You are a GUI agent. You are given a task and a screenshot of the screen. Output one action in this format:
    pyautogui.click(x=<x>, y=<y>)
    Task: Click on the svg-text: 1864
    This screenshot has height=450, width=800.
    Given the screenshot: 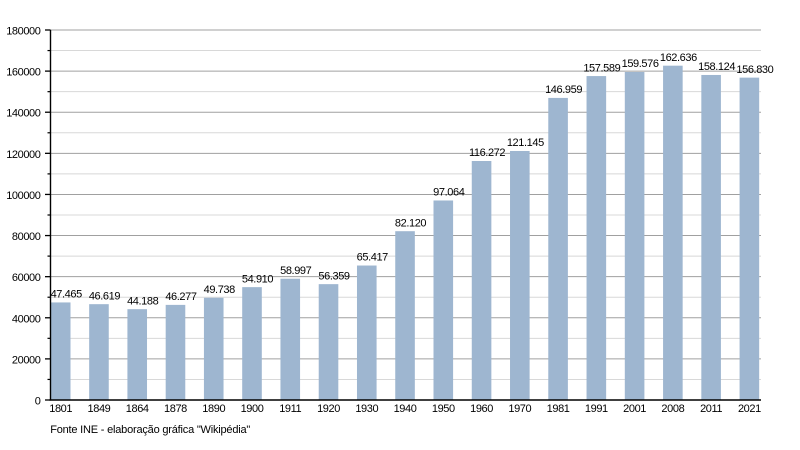 What is the action you would take?
    pyautogui.click(x=137, y=409)
    